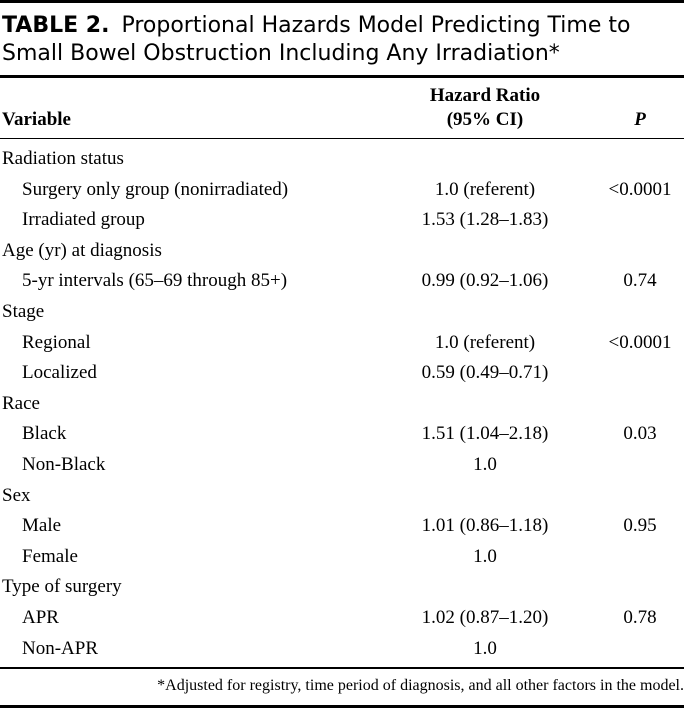 The height and width of the screenshot is (710, 684). What do you see at coordinates (342, 618) in the screenshot?
I see `table-row: APR 1.02 (0.87–1.20) 0.78` at bounding box center [342, 618].